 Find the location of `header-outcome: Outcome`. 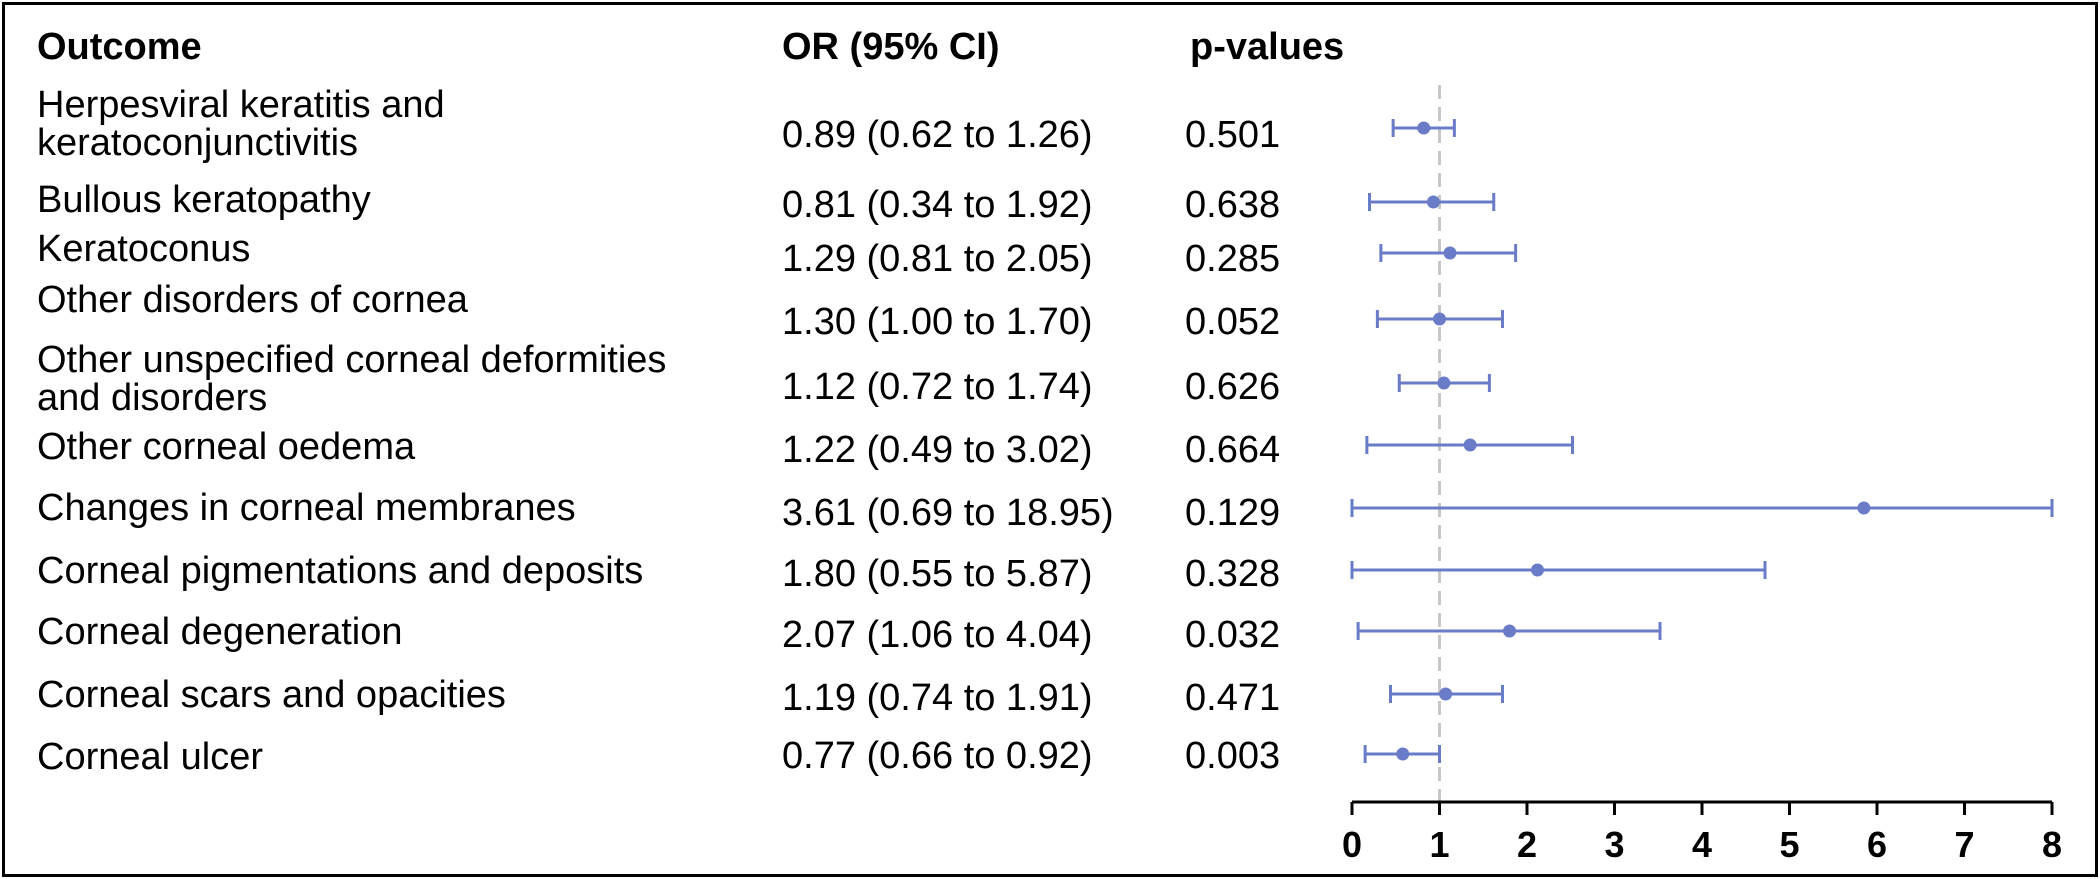

header-outcome: Outcome is located at coordinates (119, 47).